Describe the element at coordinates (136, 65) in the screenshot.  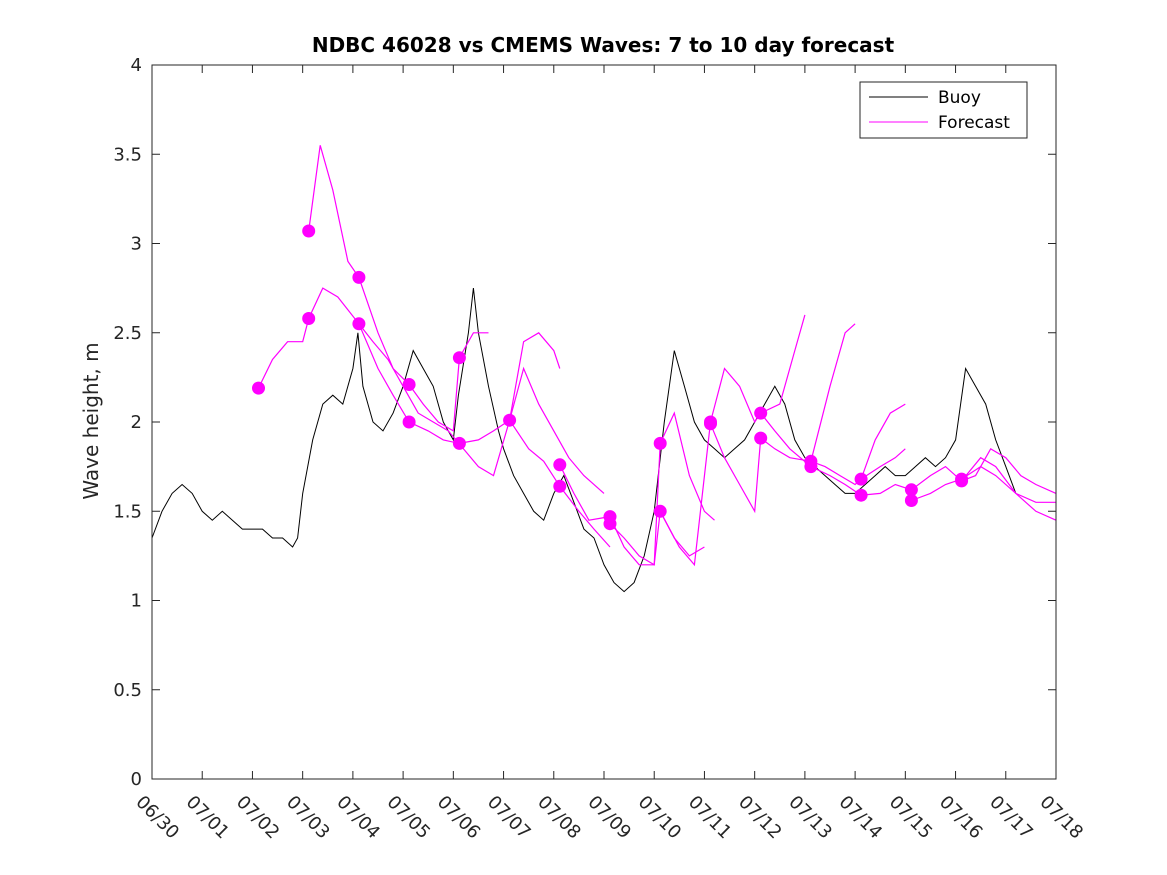
I see `y-tick-label: 4` at that location.